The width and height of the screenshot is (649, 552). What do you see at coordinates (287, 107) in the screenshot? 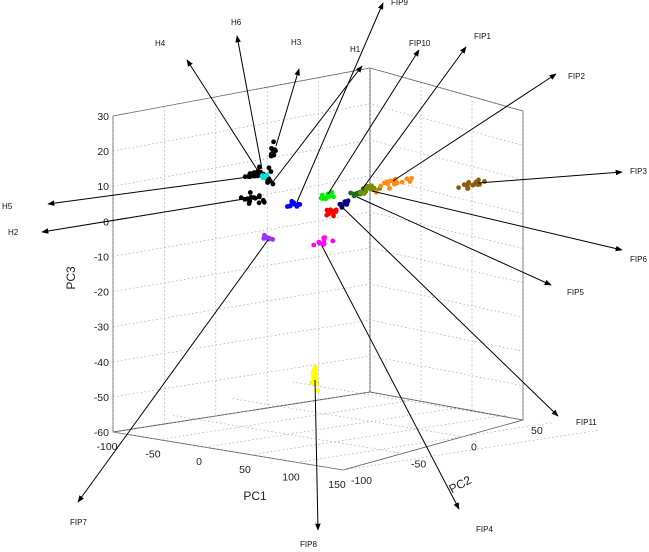
I see `vector-h3` at bounding box center [287, 107].